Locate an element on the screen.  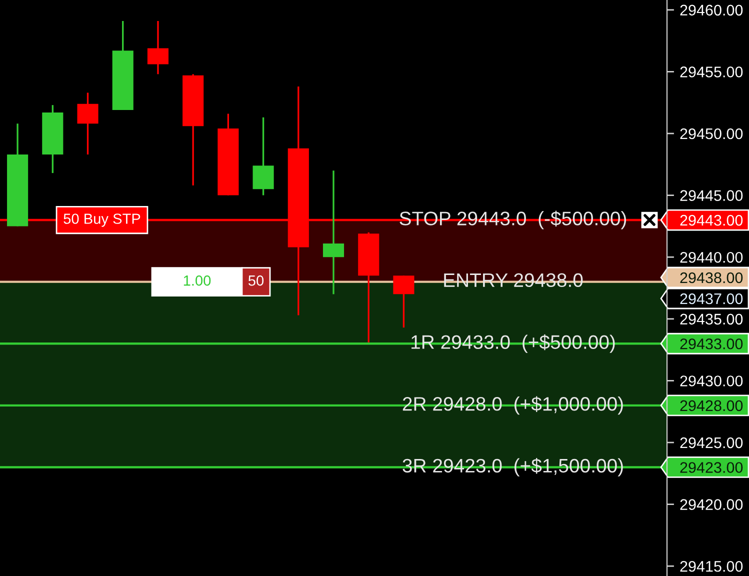
y-tick-label: 29428.00 is located at coordinates (711, 406).